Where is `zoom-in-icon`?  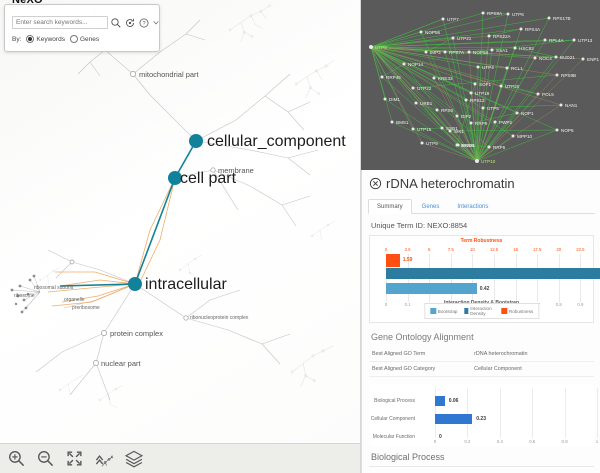 zoom-in-icon is located at coordinates (16, 458).